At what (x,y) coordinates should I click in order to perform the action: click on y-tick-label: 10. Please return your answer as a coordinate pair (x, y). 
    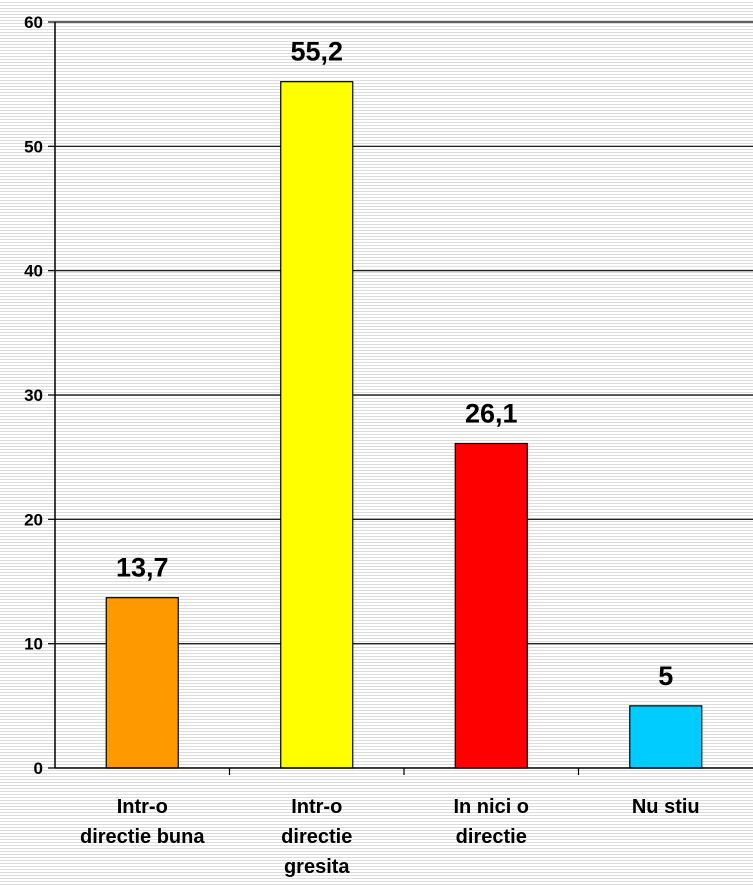
    Looking at the image, I should click on (33, 644).